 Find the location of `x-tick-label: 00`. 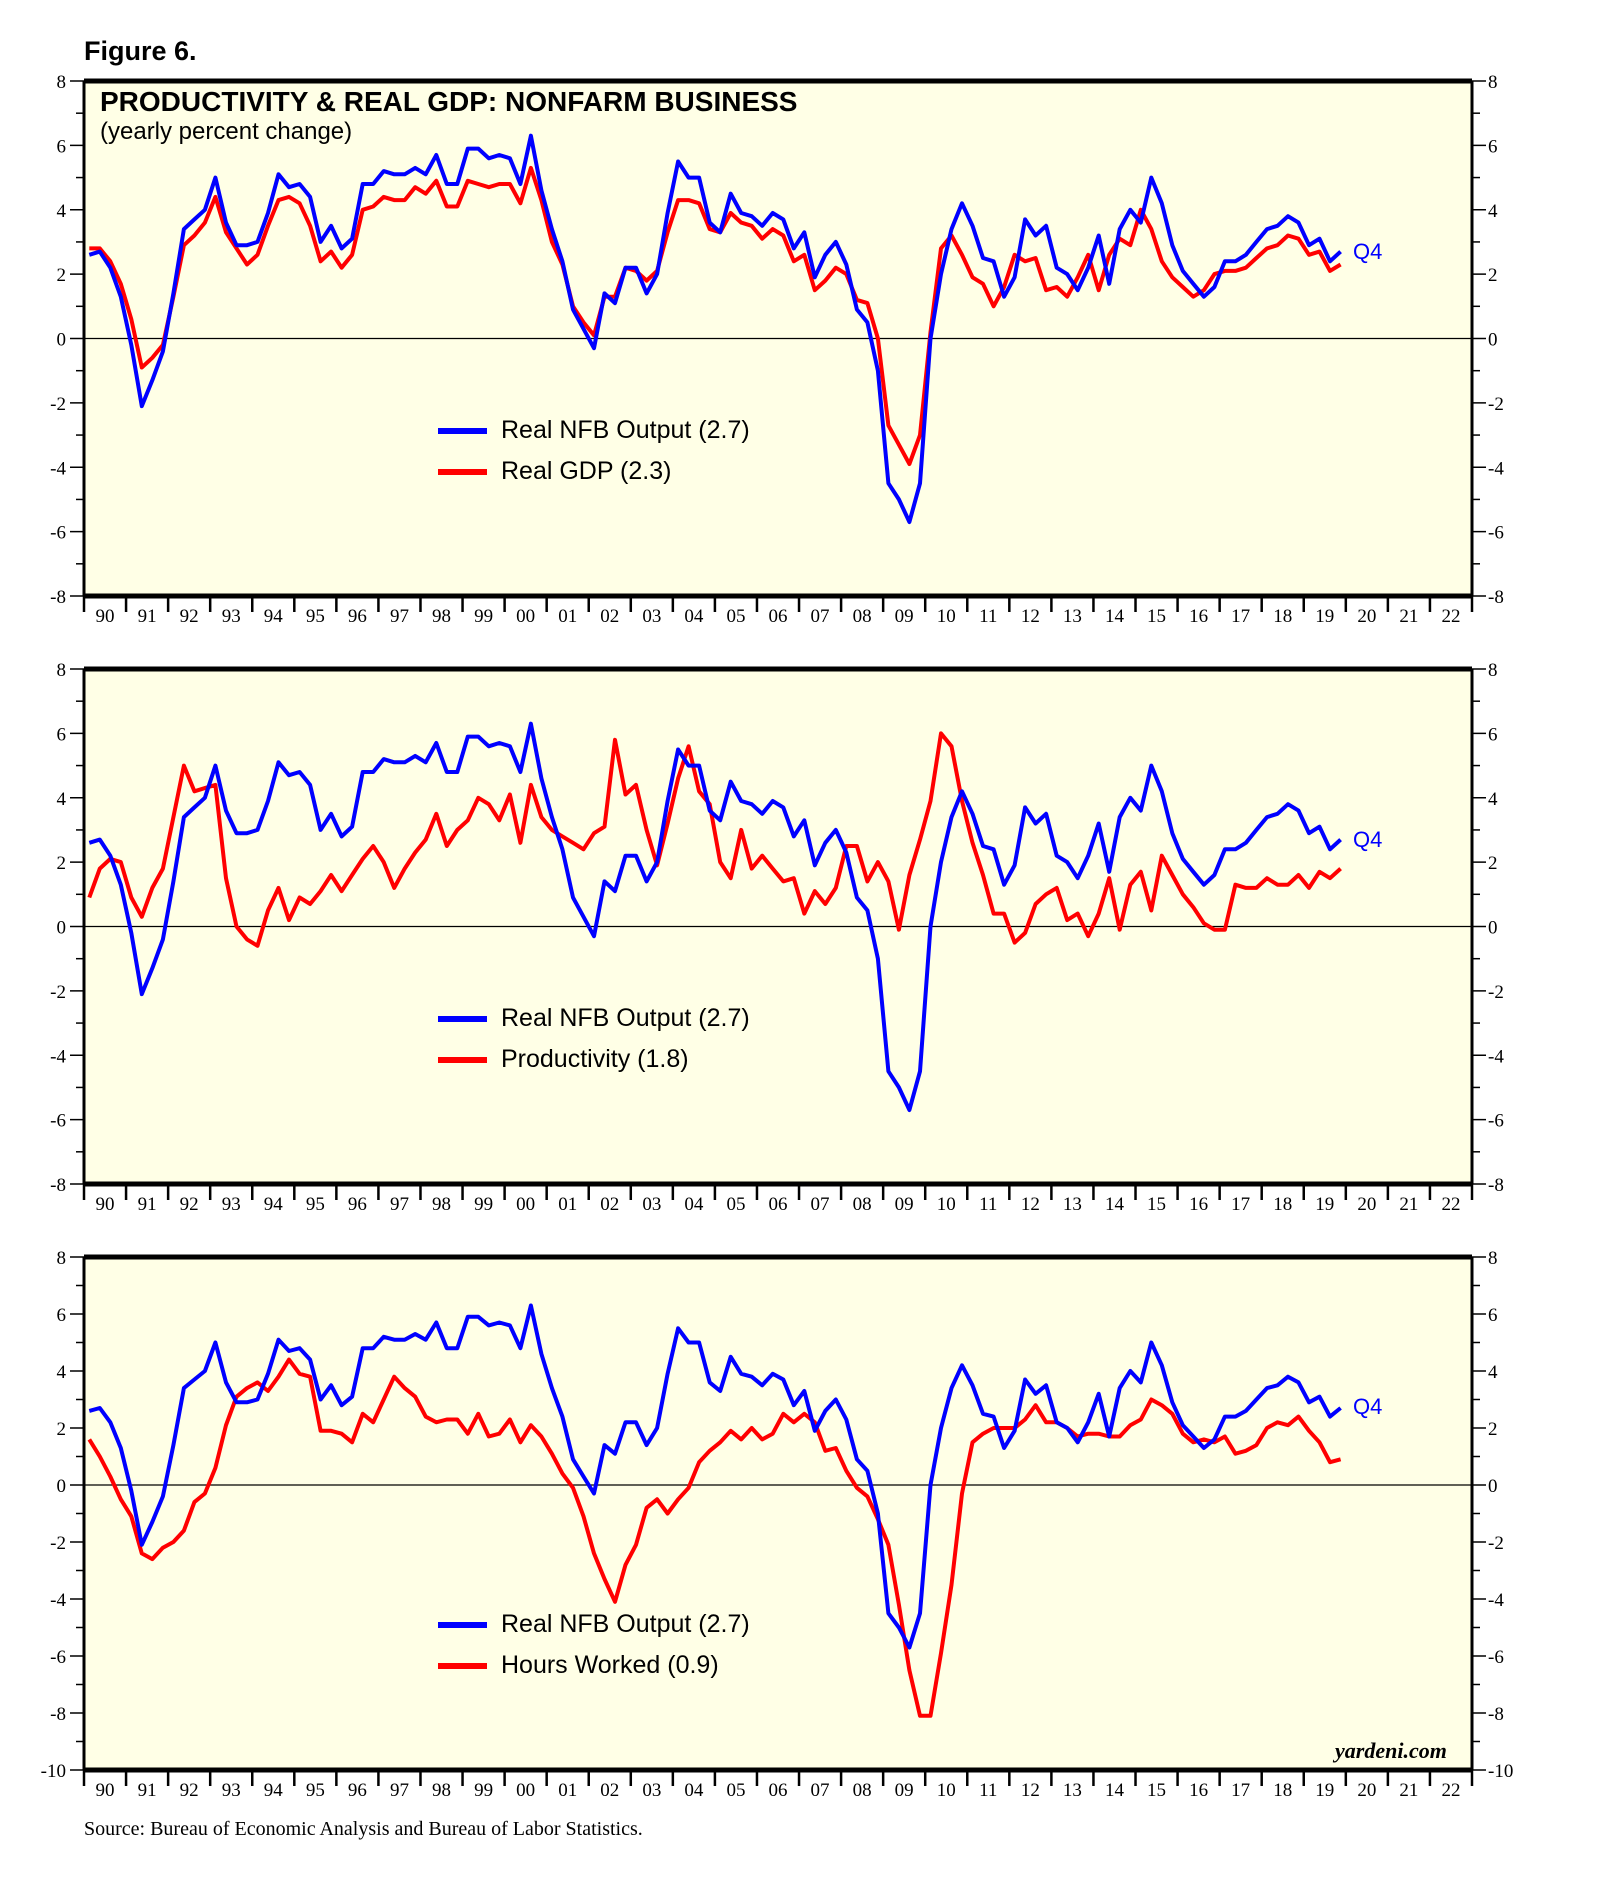

x-tick-label: 00 is located at coordinates (525, 1790).